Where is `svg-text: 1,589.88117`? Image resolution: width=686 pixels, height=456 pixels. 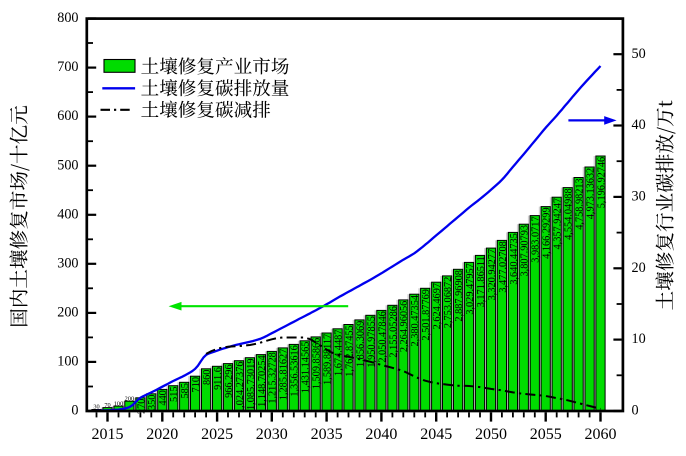
svg-text: 1,589.88117 is located at coordinates (328, 359).